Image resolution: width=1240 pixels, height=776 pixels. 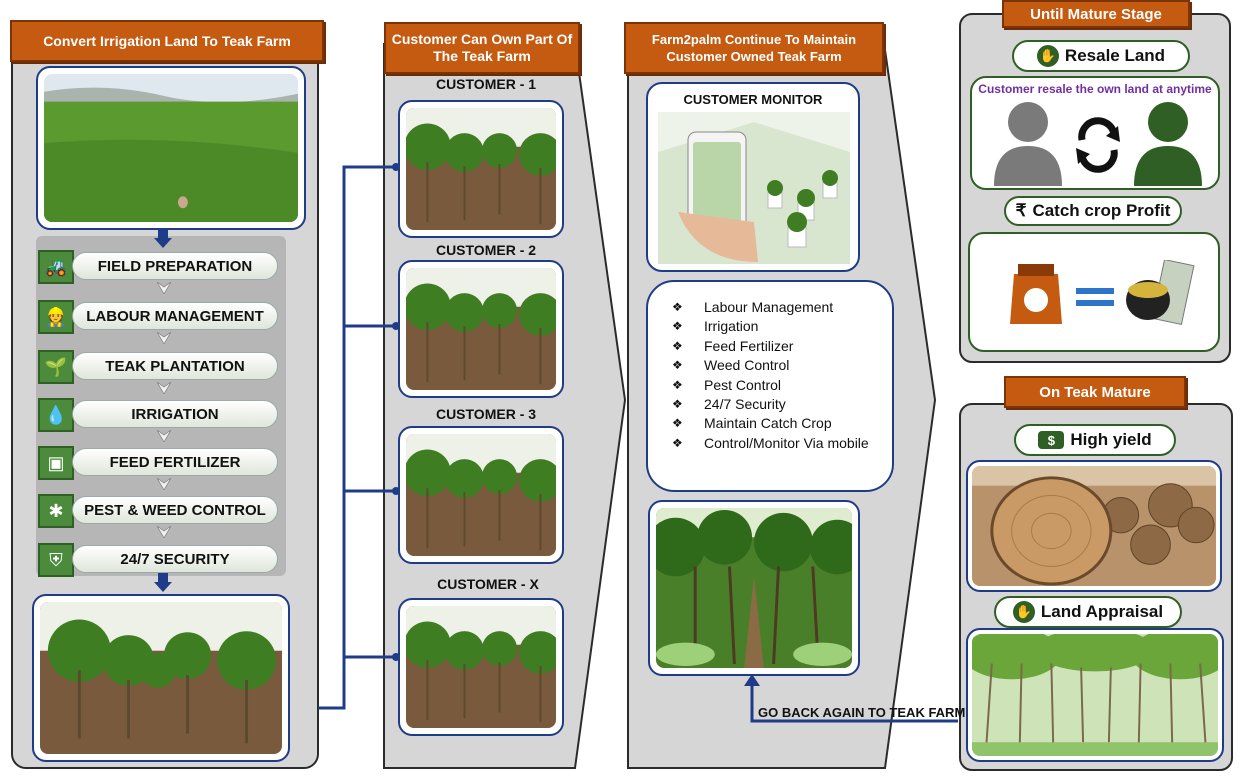 I want to click on crop-equals-money-graphic, so click(x=1102, y=293).